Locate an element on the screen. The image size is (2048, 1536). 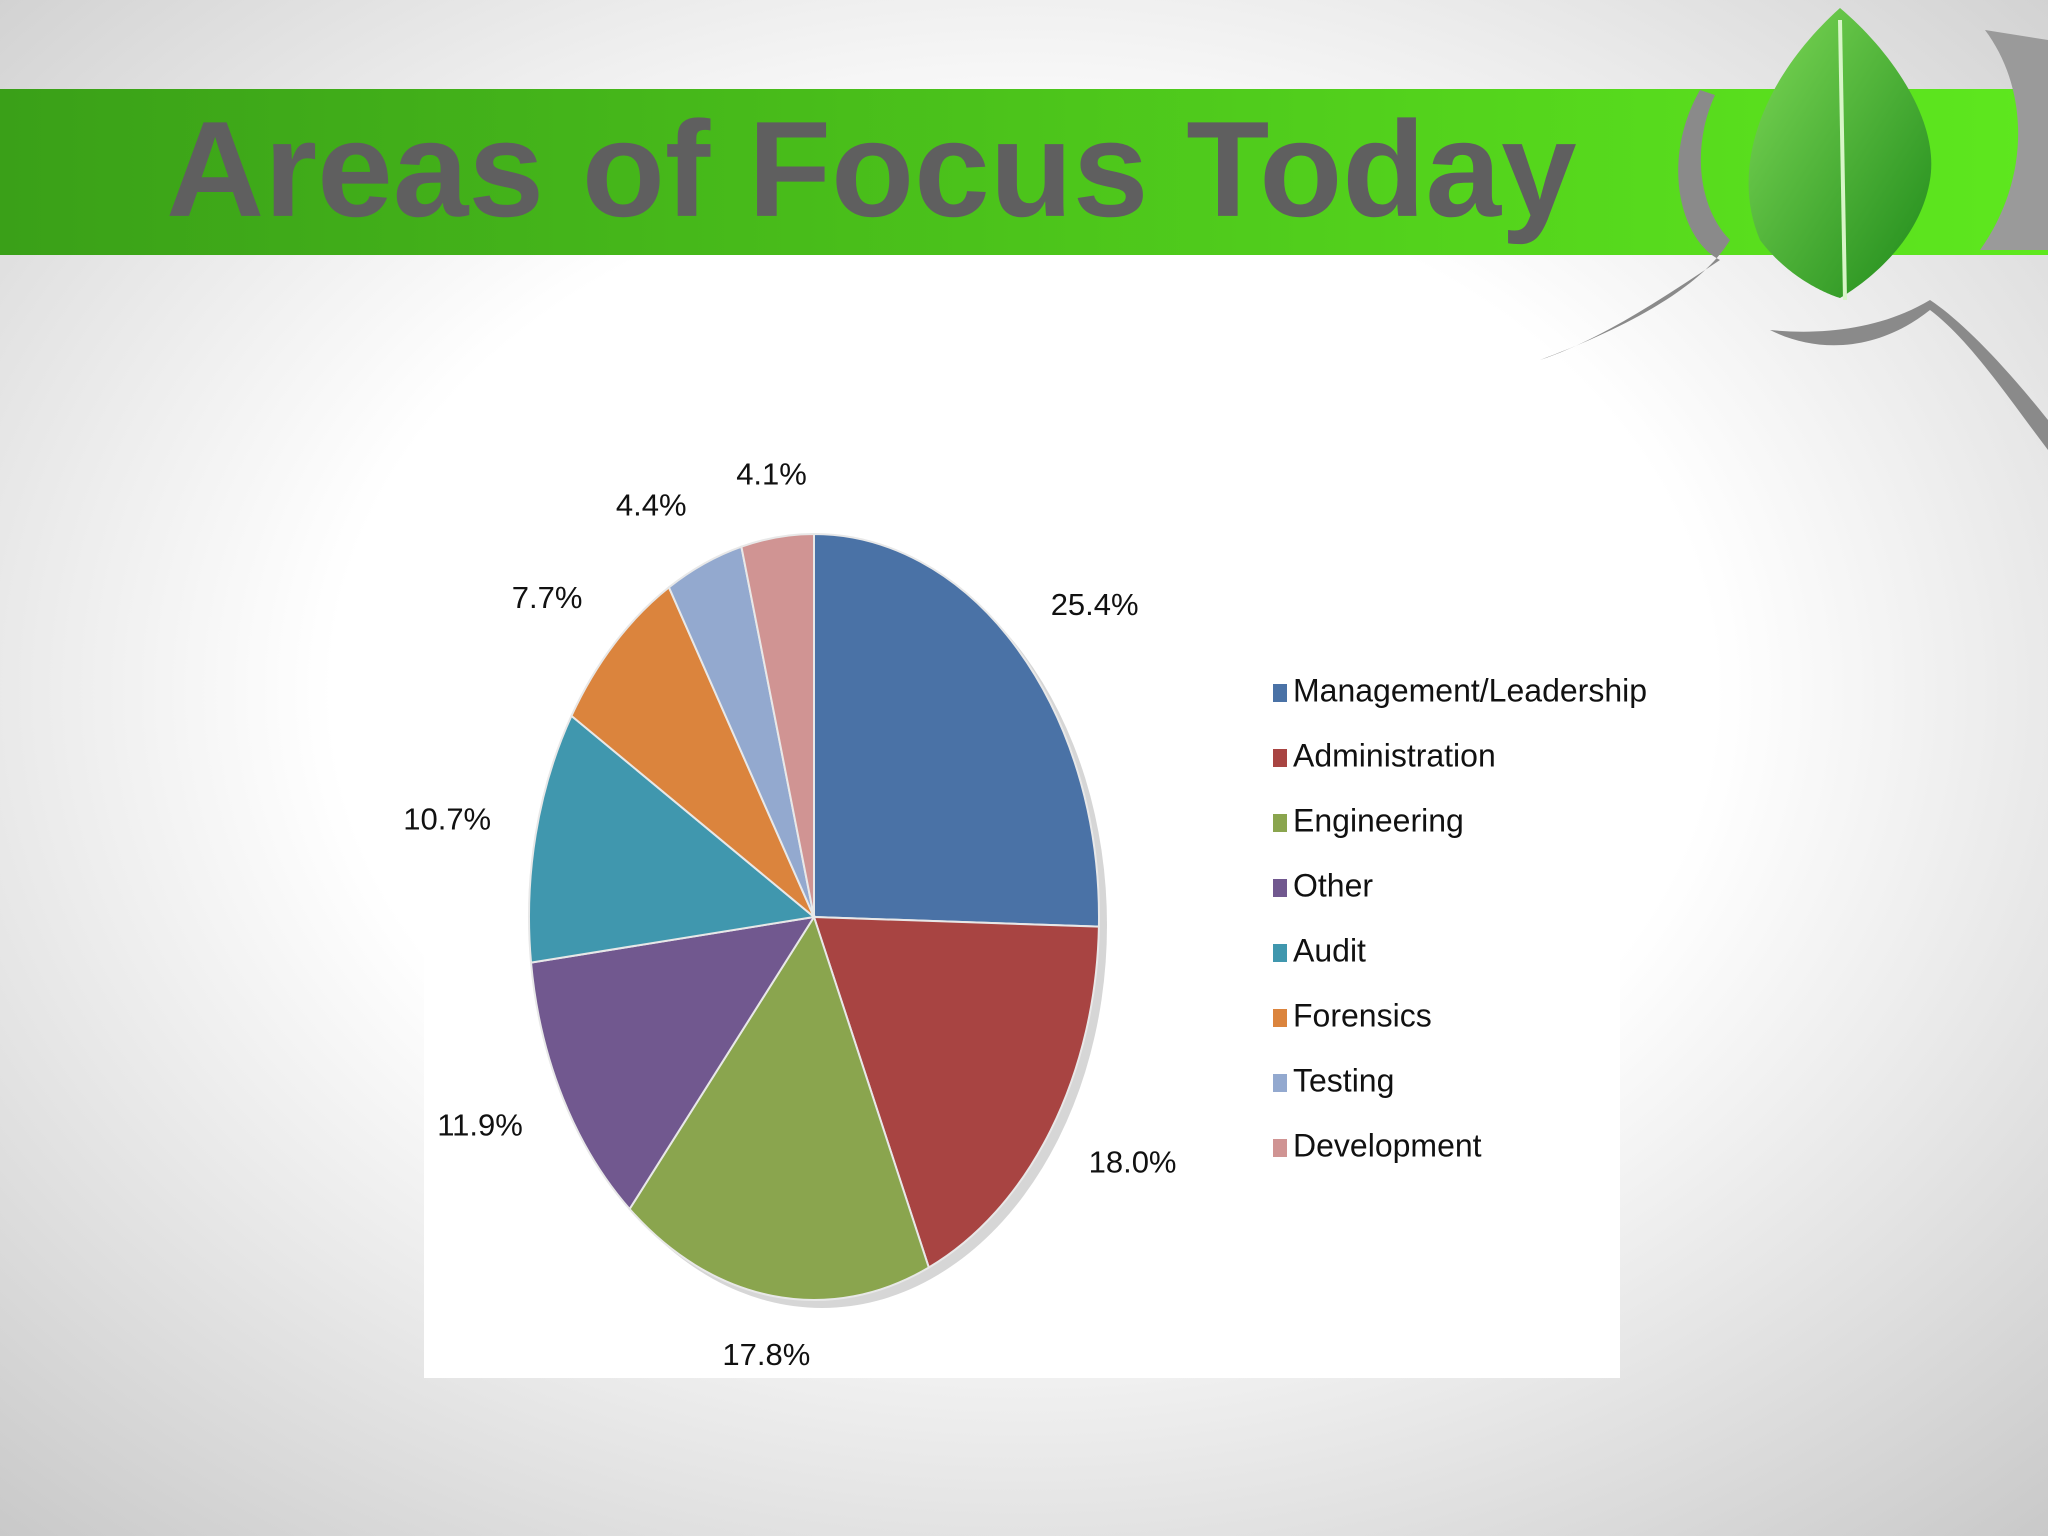
legend-label: Engineering is located at coordinates (1378, 820).